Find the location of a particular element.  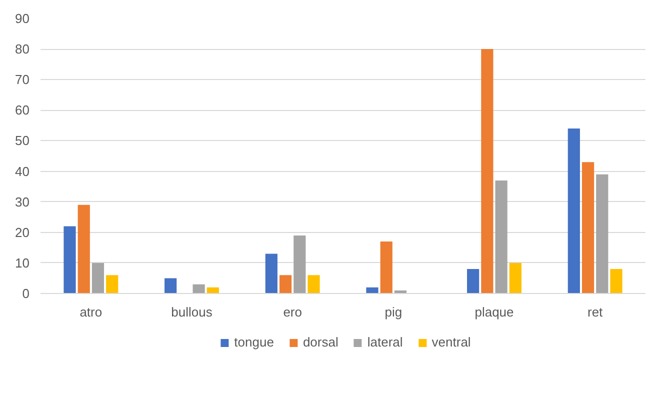

x-tick-label: pig is located at coordinates (393, 312).